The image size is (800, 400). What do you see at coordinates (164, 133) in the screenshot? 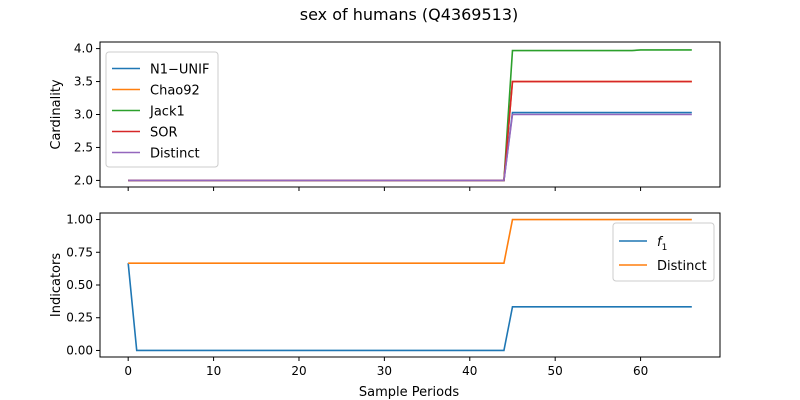
I see `legend-label-0-3: SOR` at bounding box center [164, 133].